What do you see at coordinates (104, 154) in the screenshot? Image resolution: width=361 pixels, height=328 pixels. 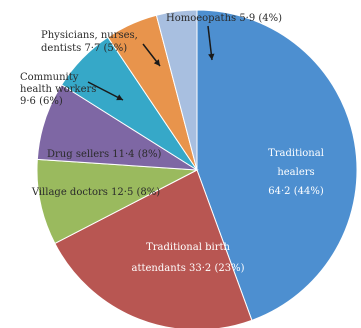 I see `label-drug-sellers: Drug sellers 11·4 (8%)` at bounding box center [104, 154].